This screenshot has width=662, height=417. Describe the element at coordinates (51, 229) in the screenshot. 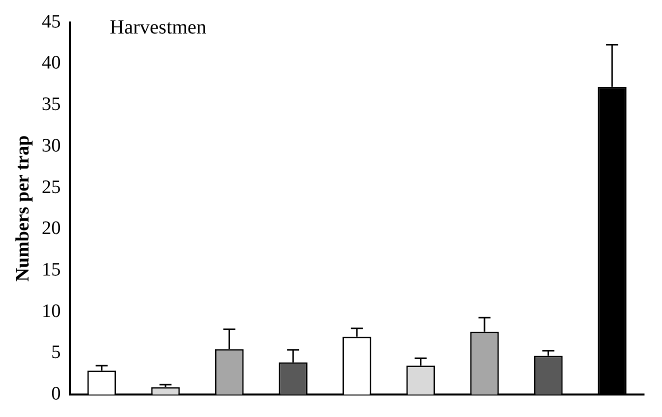

I see `y-tick-label: 20` at that location.